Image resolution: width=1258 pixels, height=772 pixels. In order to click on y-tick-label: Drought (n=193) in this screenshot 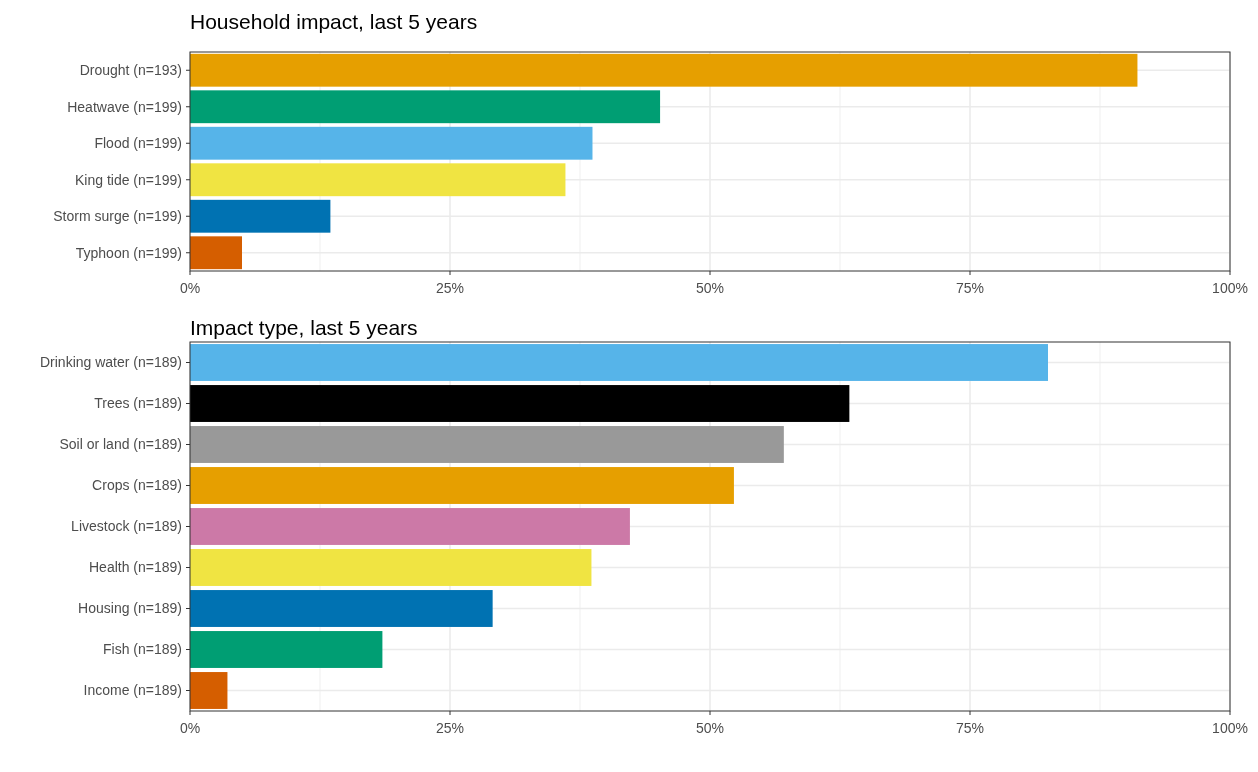, I will do `click(130, 70)`.